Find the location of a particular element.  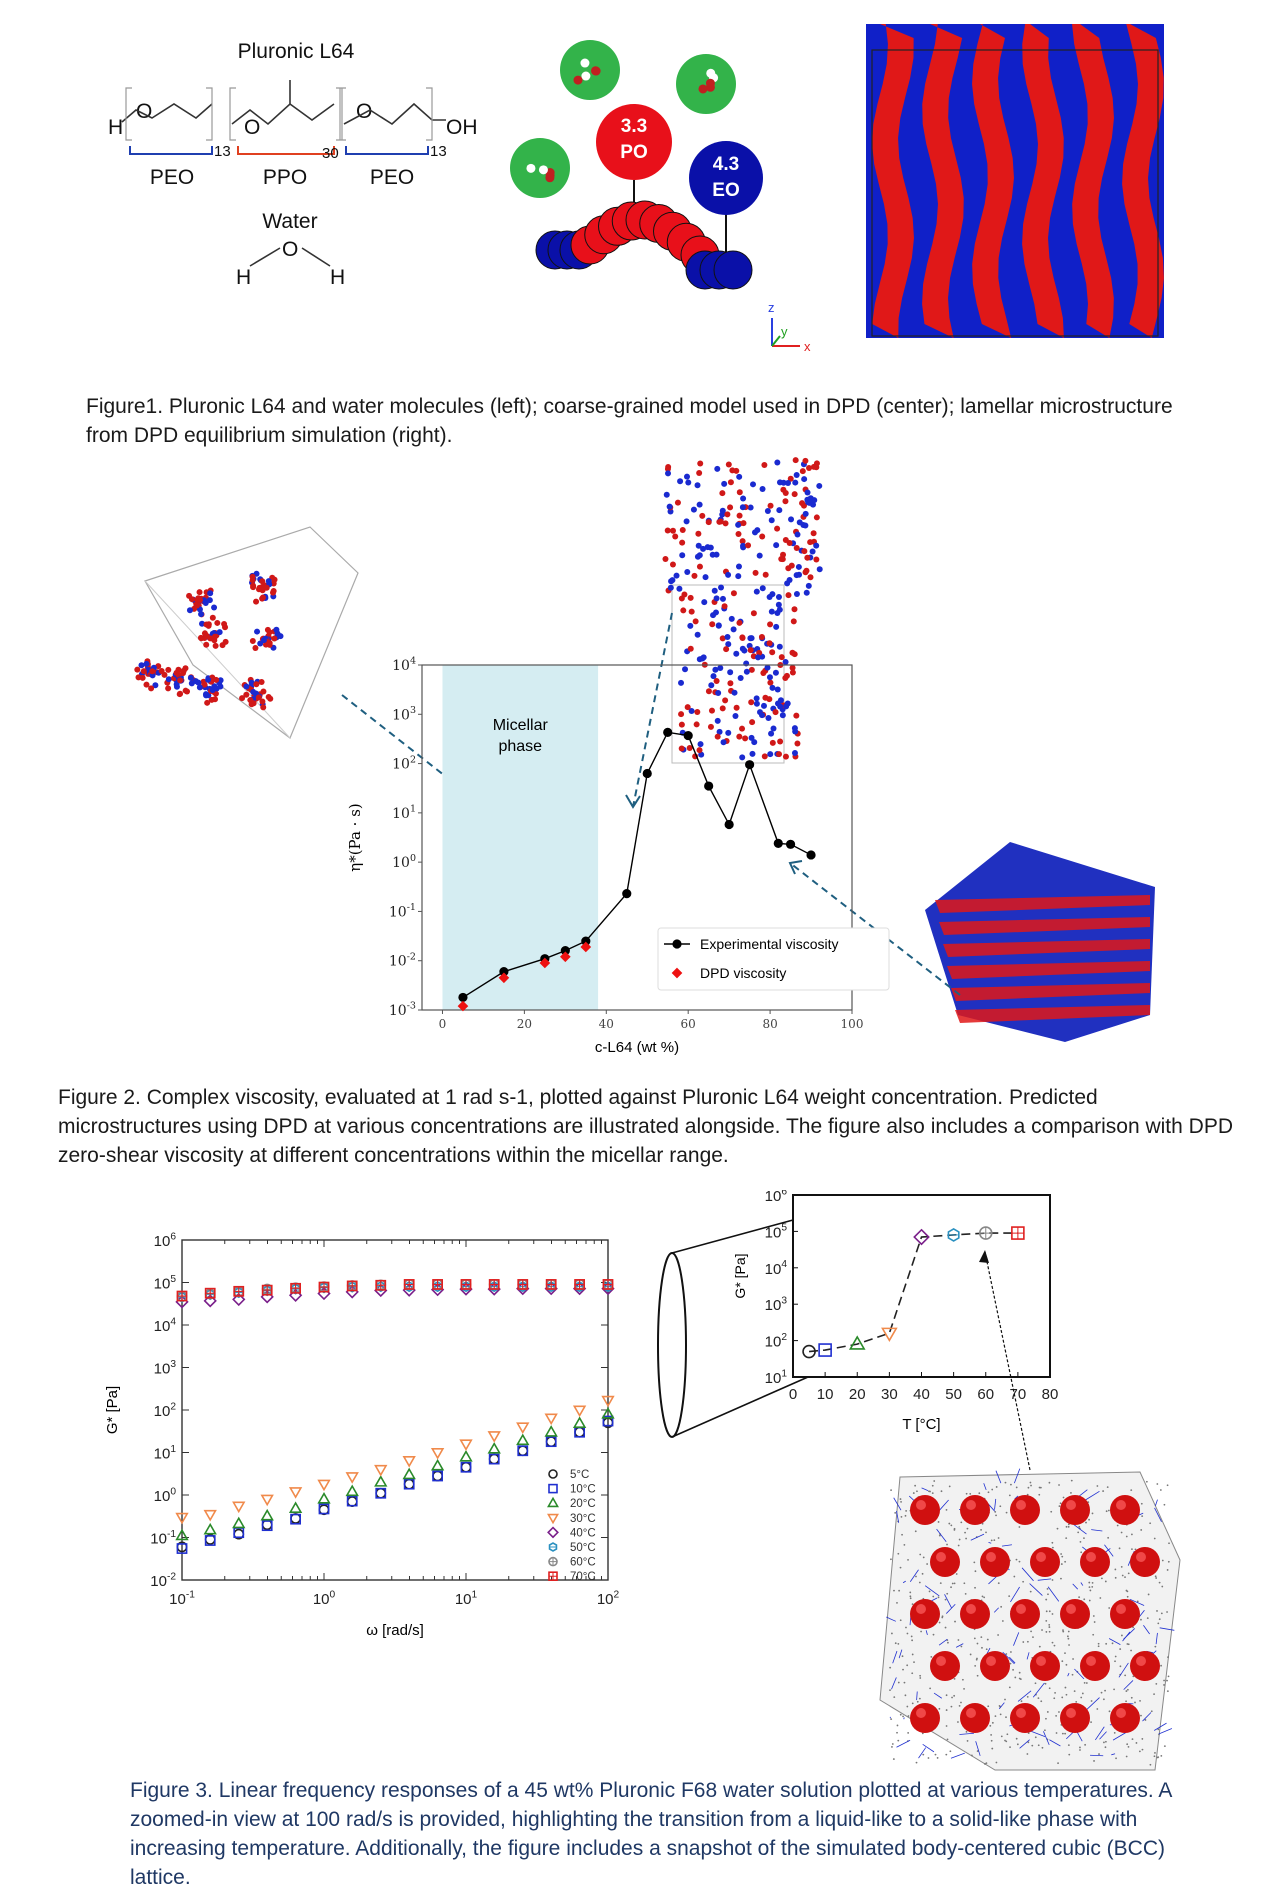

y-axis-label: η*(Pa · s) is located at coordinates (355, 837).